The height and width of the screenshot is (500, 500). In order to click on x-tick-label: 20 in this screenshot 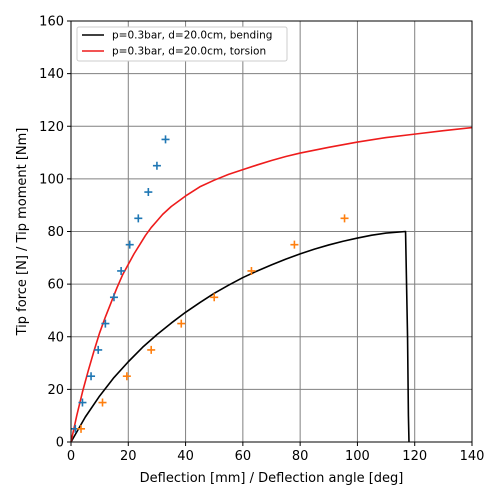, I will do `click(128, 456)`.